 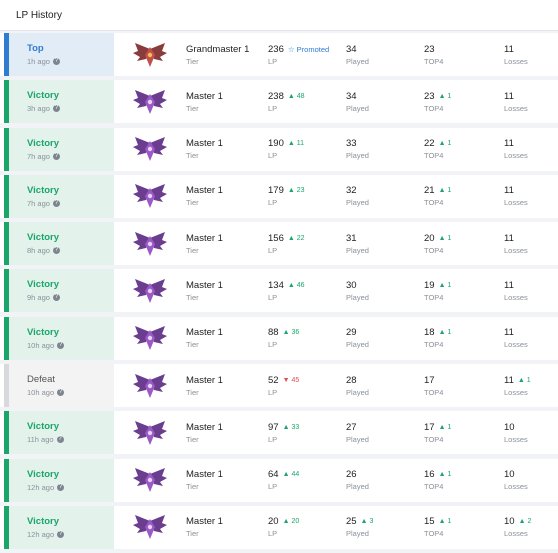 What do you see at coordinates (385, 196) in the screenshot?
I see `played-cell: 32 Played` at bounding box center [385, 196].